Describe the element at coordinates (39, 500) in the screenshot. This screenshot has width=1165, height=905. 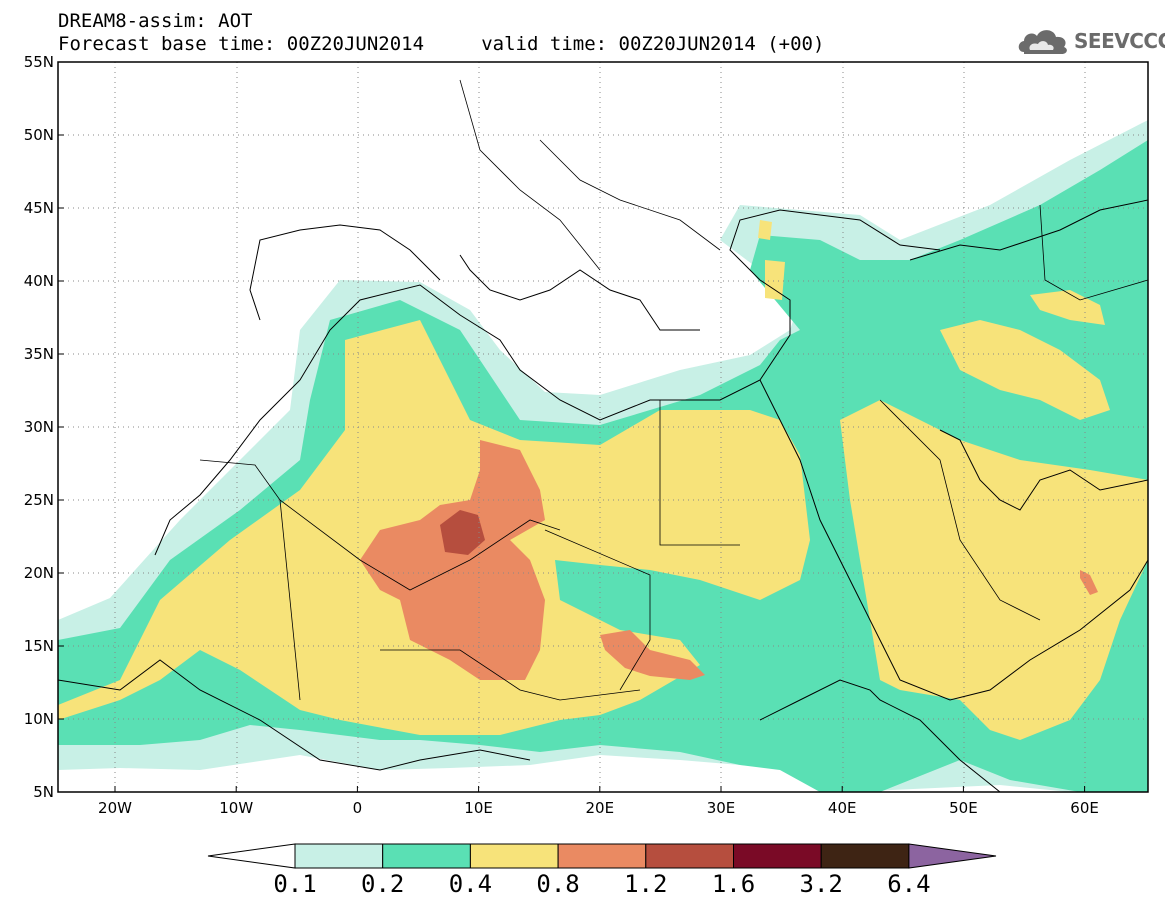
I see `lat-tick-label: 25N` at that location.